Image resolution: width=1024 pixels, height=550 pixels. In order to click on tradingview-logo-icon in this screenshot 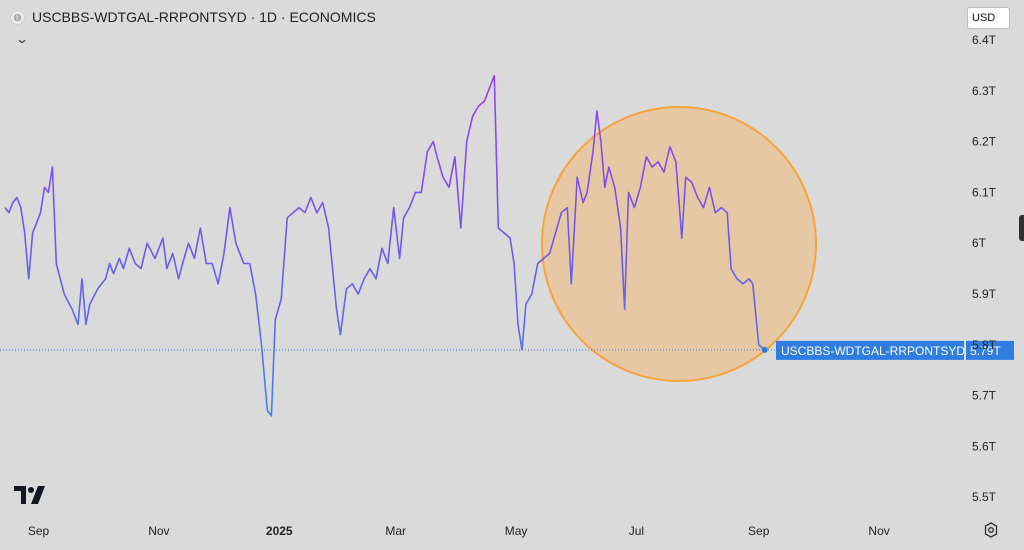, I will do `click(30, 495)`.